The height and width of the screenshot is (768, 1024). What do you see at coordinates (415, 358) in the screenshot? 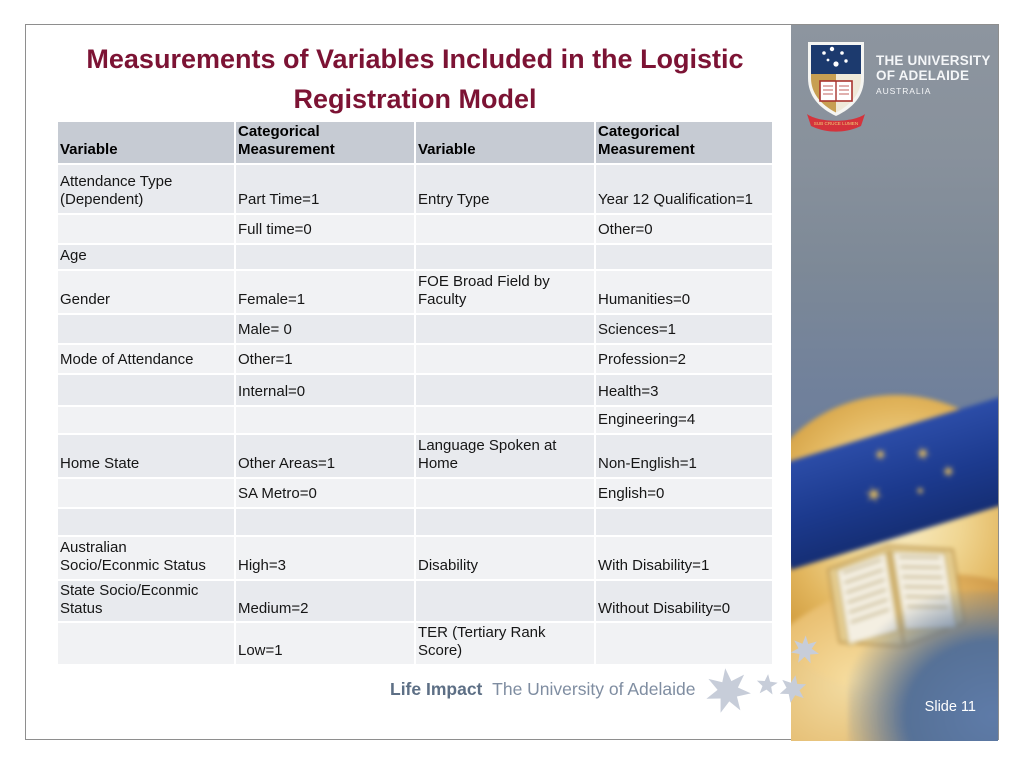
I see `table-row: Mode of Attendance Other=1 Profession=2` at bounding box center [415, 358].